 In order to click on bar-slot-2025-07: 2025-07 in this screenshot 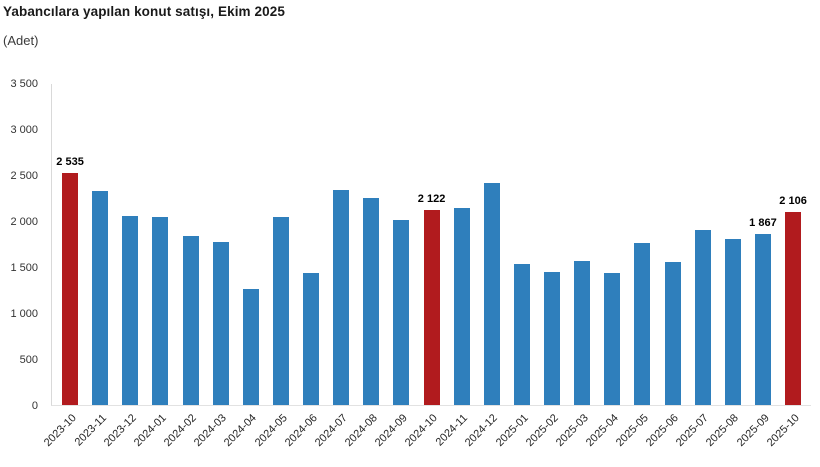, I will do `click(696, 266)`.